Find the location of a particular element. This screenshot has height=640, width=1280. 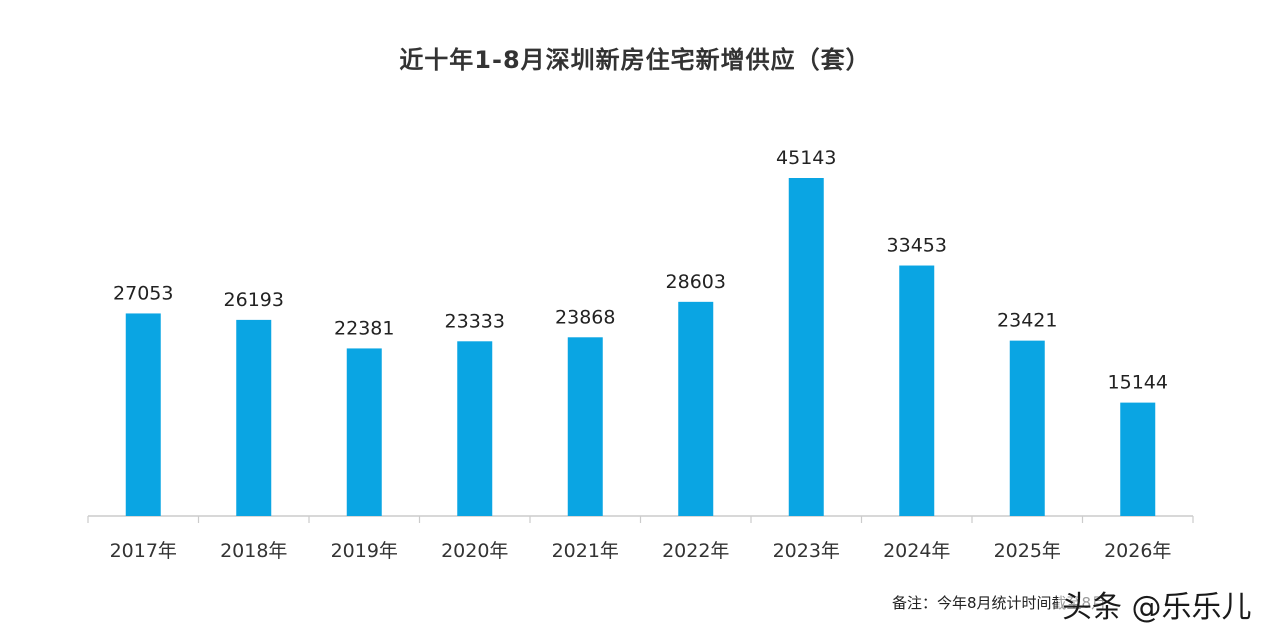

data-label: 23868 is located at coordinates (585, 317).